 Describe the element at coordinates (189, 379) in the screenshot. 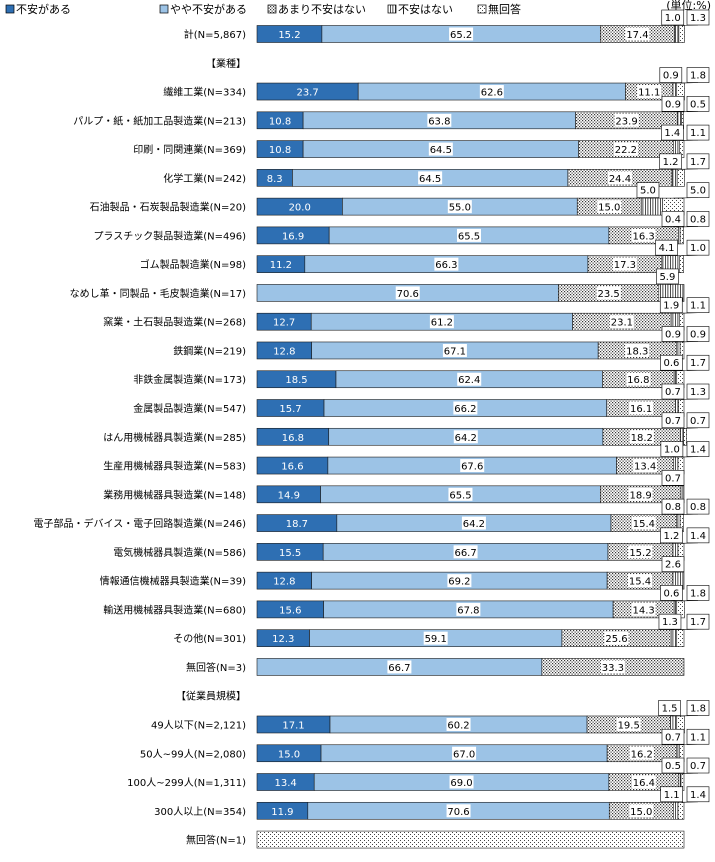

I see `category-label: 非鉄金属製造業(N=173)` at that location.